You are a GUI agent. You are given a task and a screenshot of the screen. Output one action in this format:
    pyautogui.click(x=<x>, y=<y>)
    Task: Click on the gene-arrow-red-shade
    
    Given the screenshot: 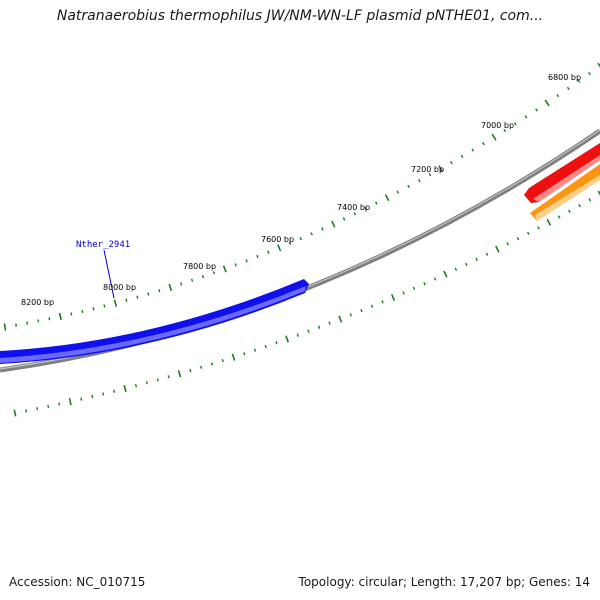 What is the action you would take?
    pyautogui.click(x=566, y=178)
    